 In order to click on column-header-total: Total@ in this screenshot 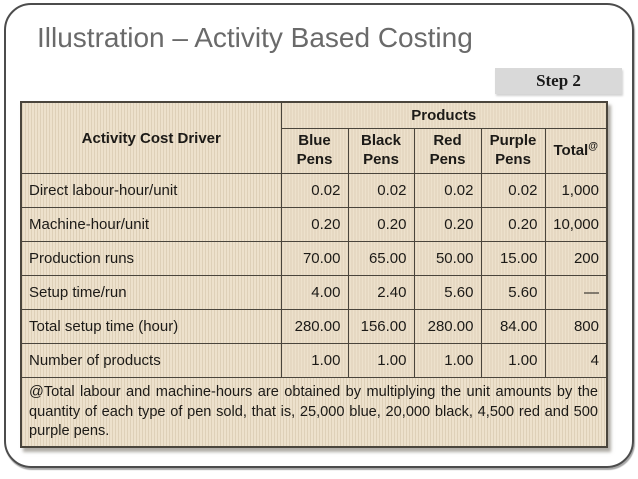, I will do `click(576, 151)`.